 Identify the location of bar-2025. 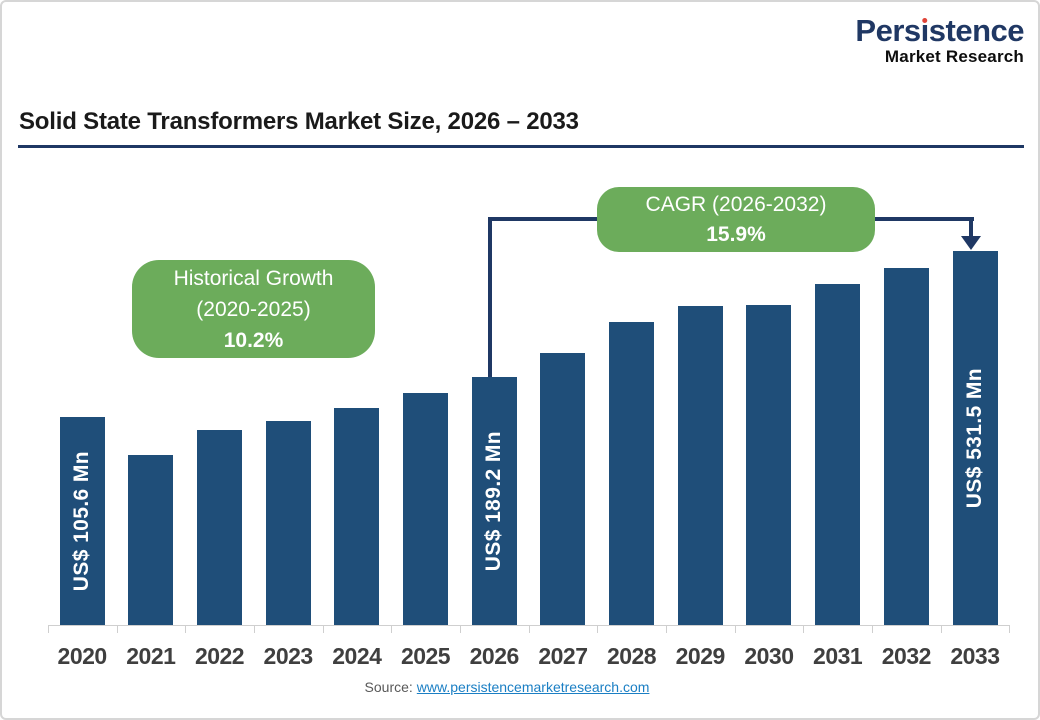
(425, 509).